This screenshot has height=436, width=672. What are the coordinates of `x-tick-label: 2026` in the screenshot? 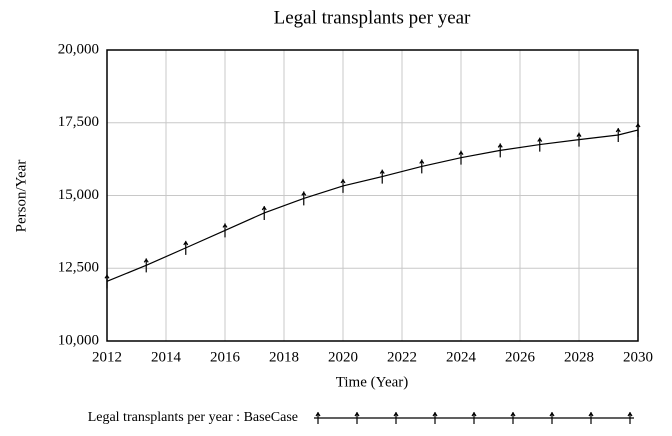 It's located at (520, 357).